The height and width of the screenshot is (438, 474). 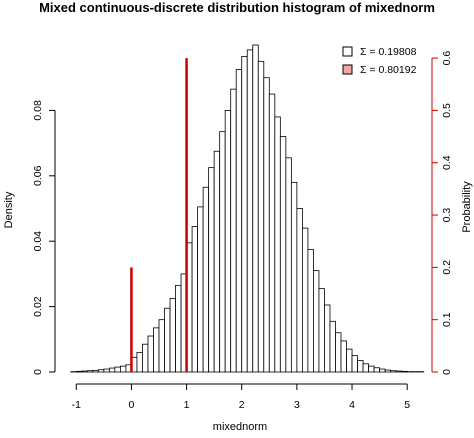 What do you see at coordinates (388, 70) in the screenshot?
I see `legend-label-discrete: Σ = 0.80192` at bounding box center [388, 70].